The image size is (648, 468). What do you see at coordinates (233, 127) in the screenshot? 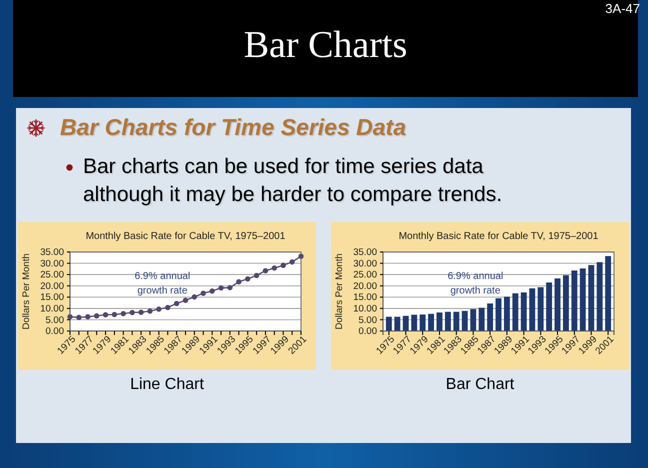
I see `text: Bar Charts for Time Series Data` at bounding box center [233, 127].